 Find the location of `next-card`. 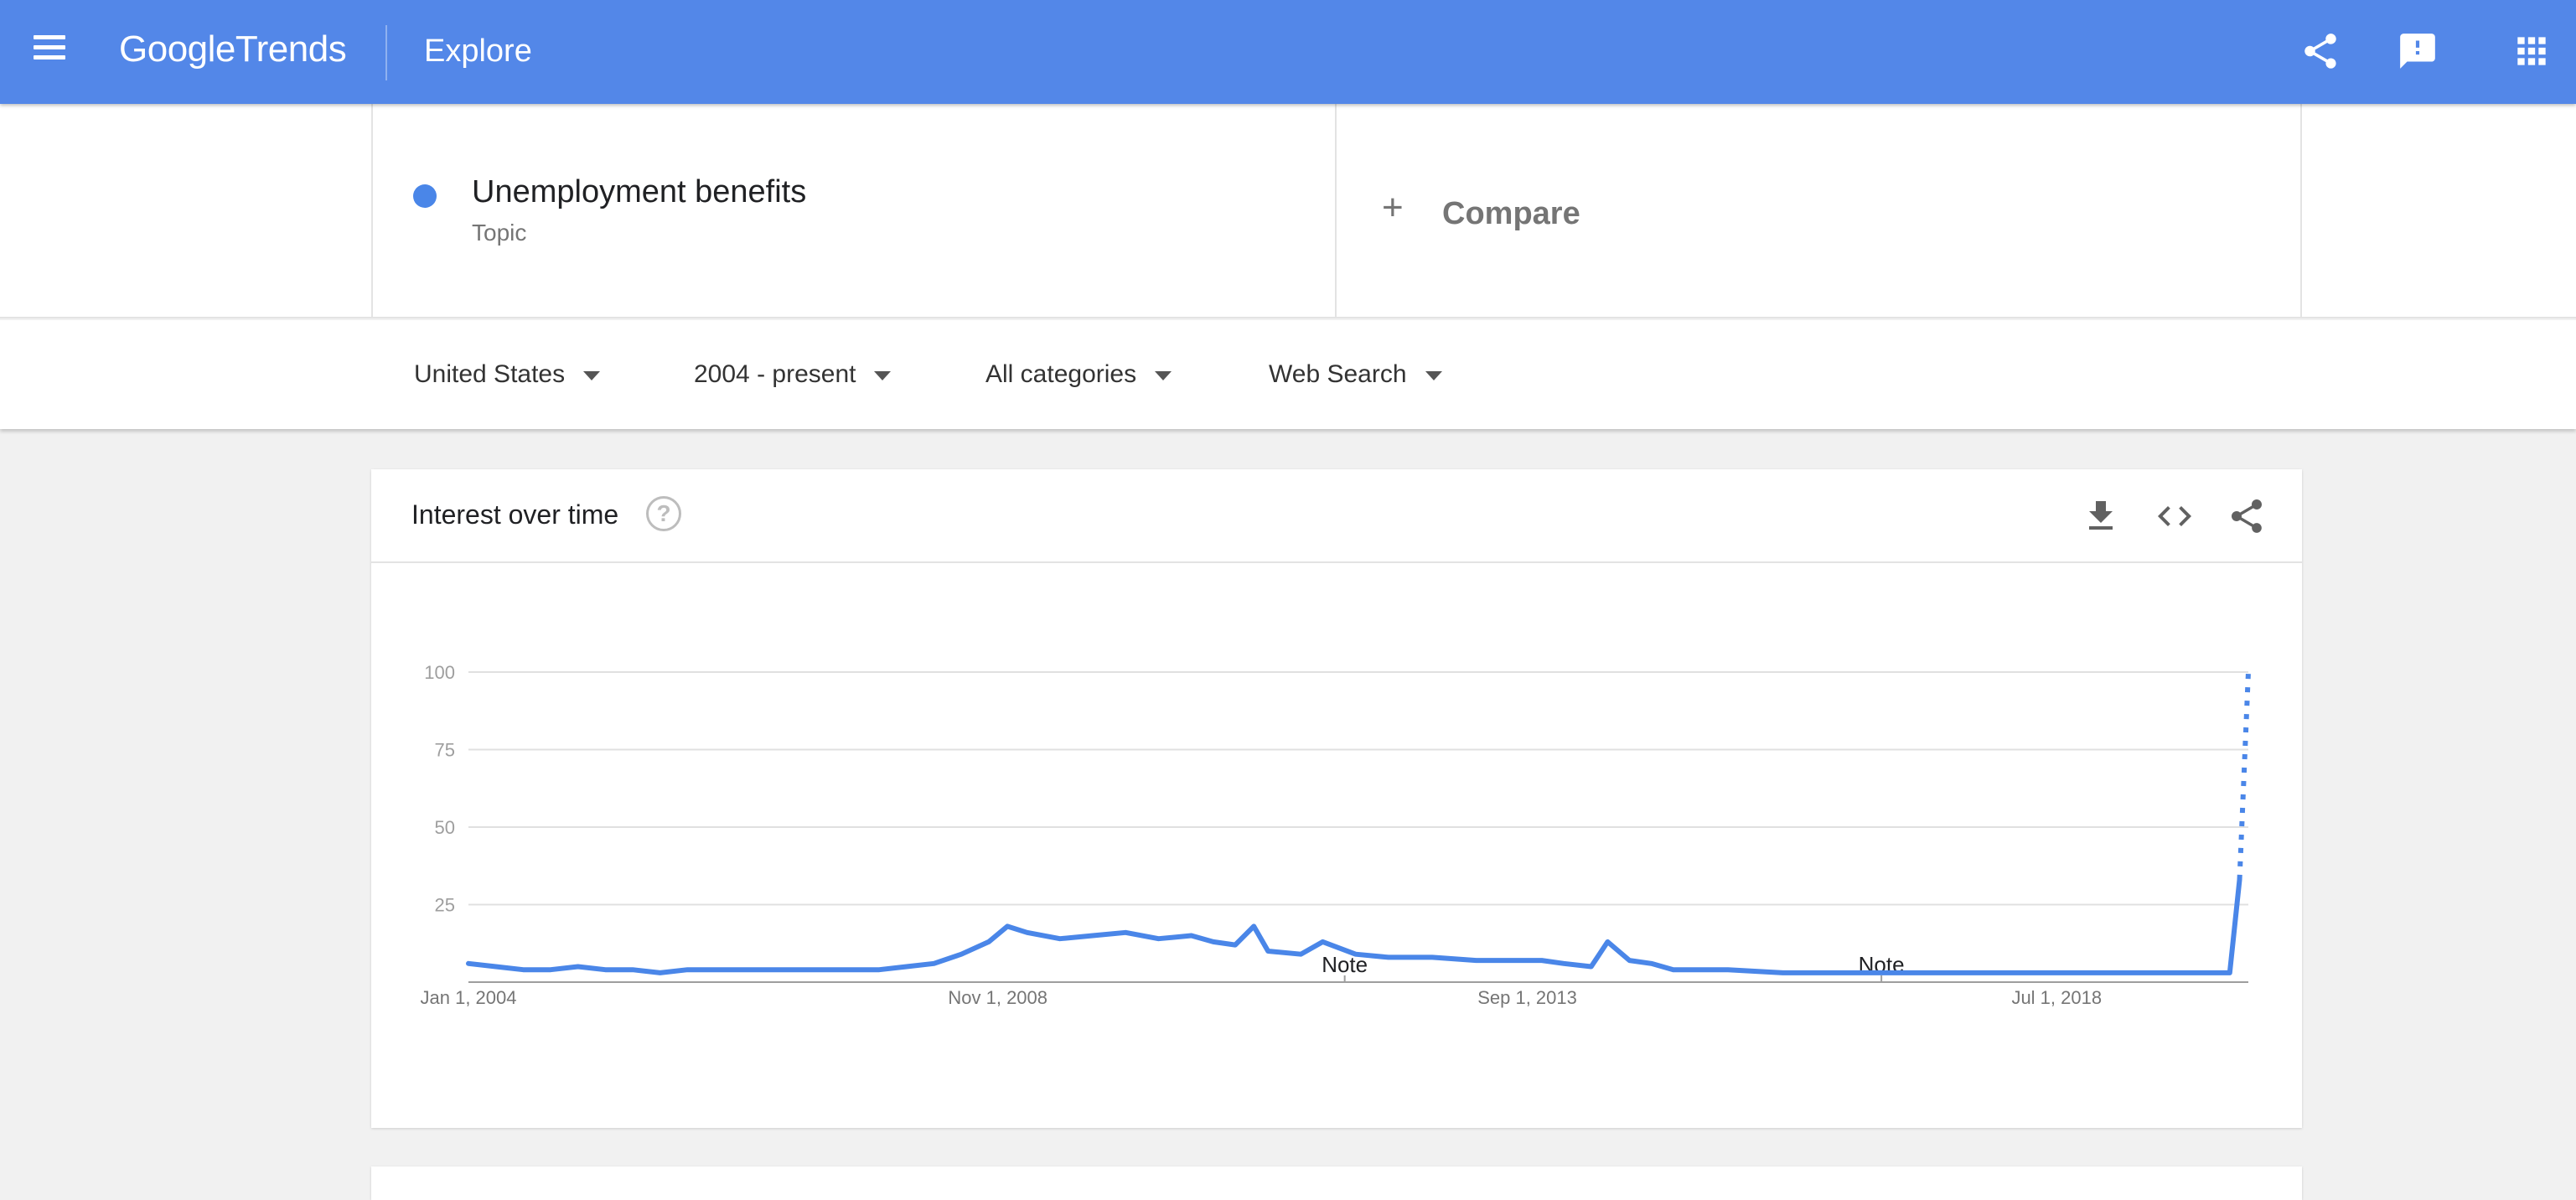

next-card is located at coordinates (1336, 1183).